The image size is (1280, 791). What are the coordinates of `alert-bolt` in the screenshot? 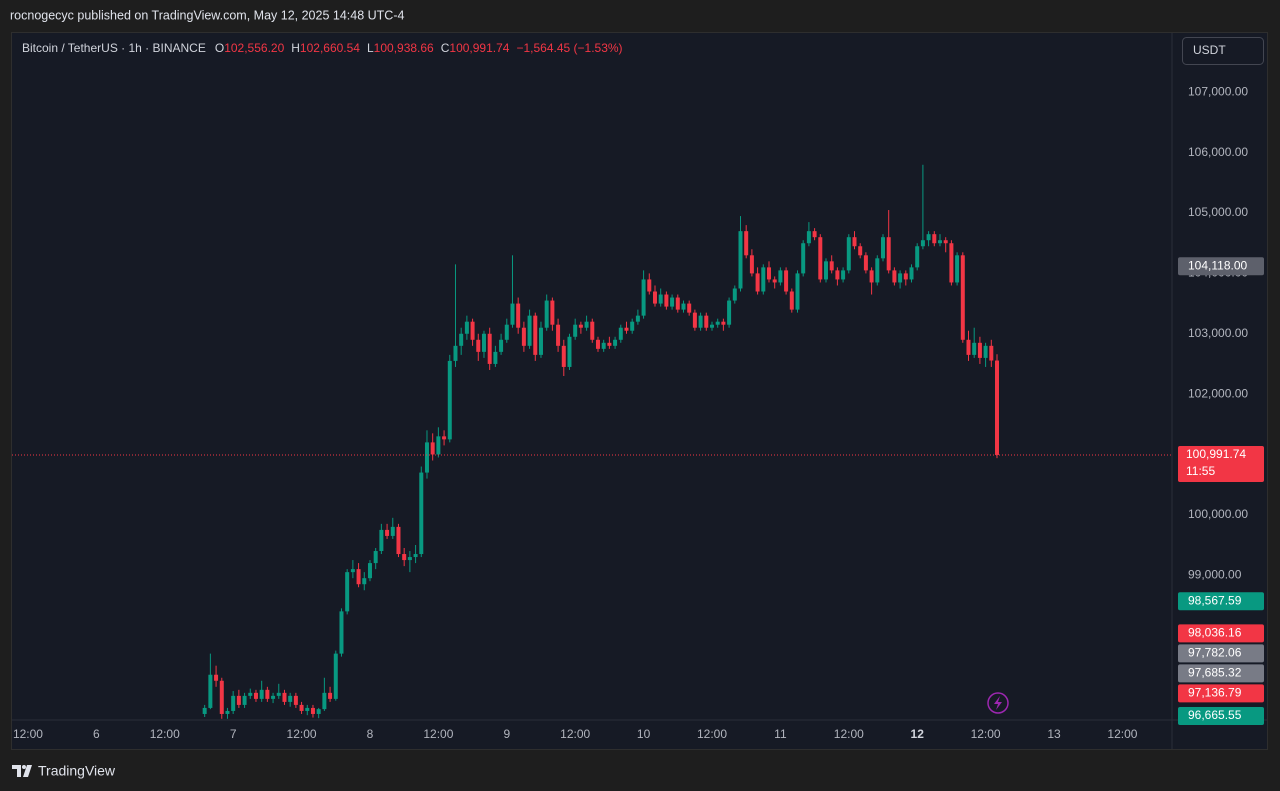 It's located at (998, 703).